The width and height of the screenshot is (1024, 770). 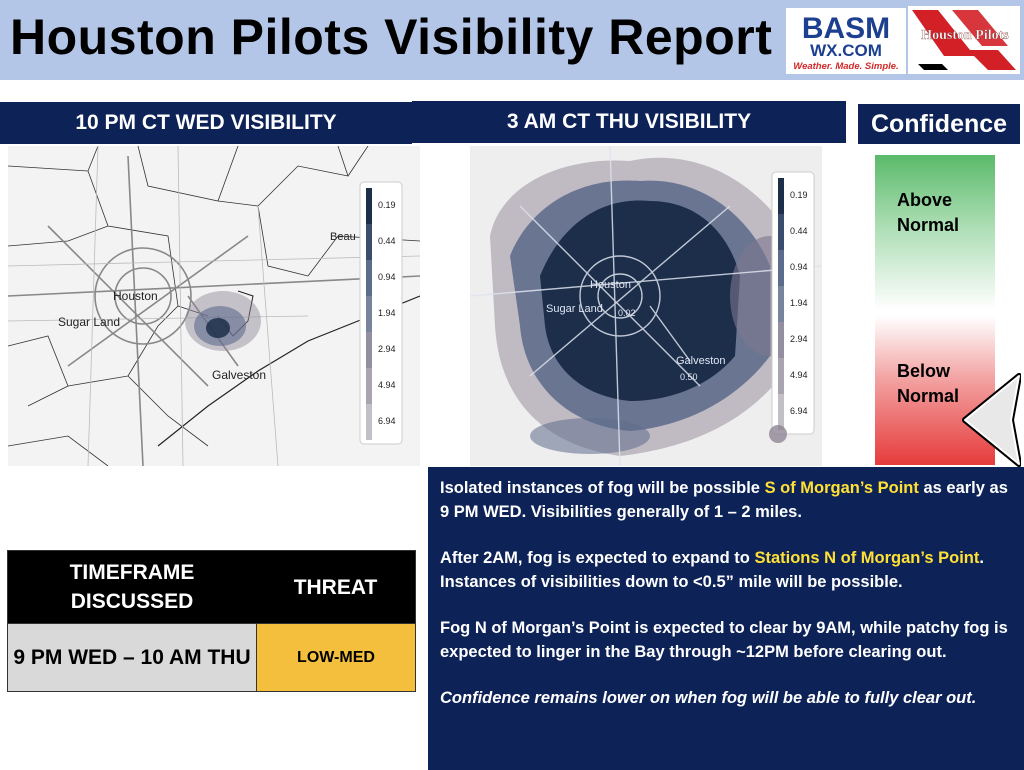 I want to click on fog-spot-right, so click(x=778, y=434).